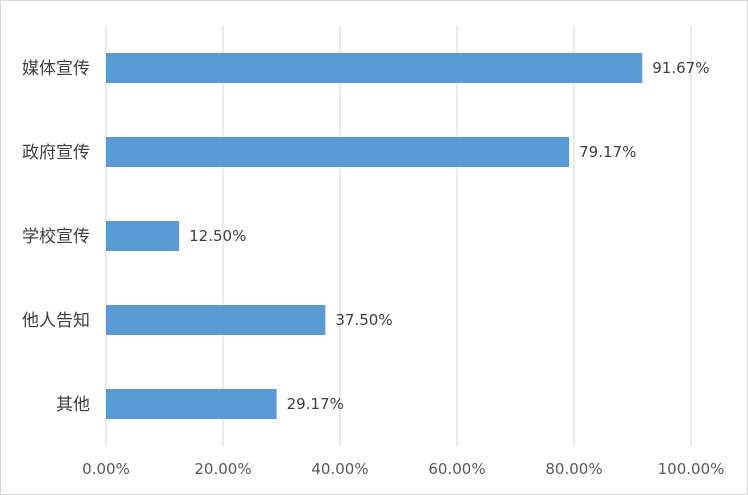 This screenshot has width=748, height=495. What do you see at coordinates (339, 469) in the screenshot?
I see `x-tick-label: 40.00%` at bounding box center [339, 469].